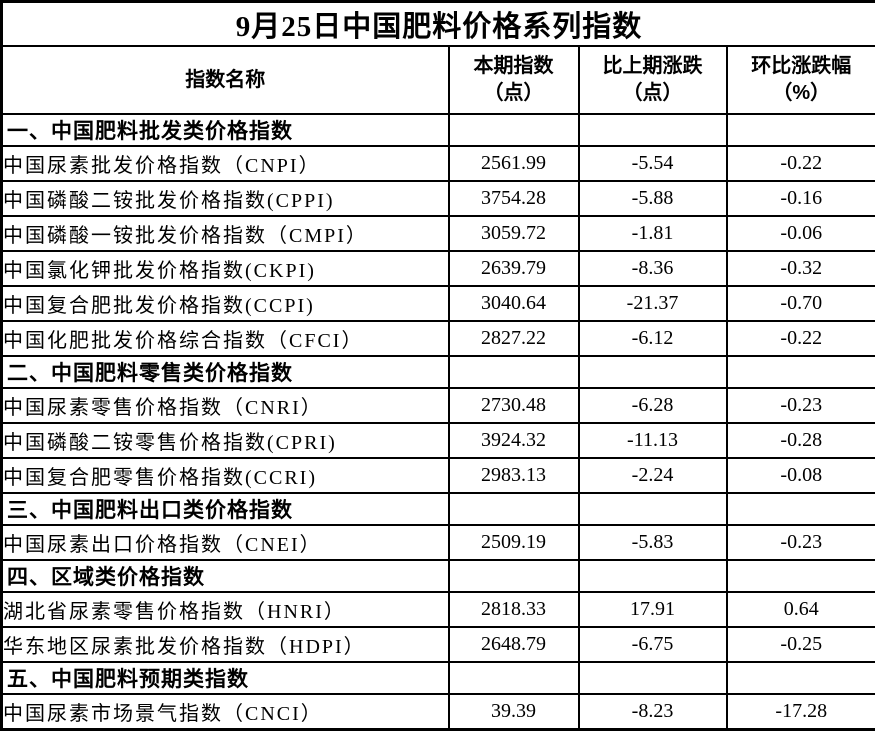 The image size is (875, 731). I want to click on index-name-cell: 中国复合肥批发价格指数(CCPI), so click(225, 303).